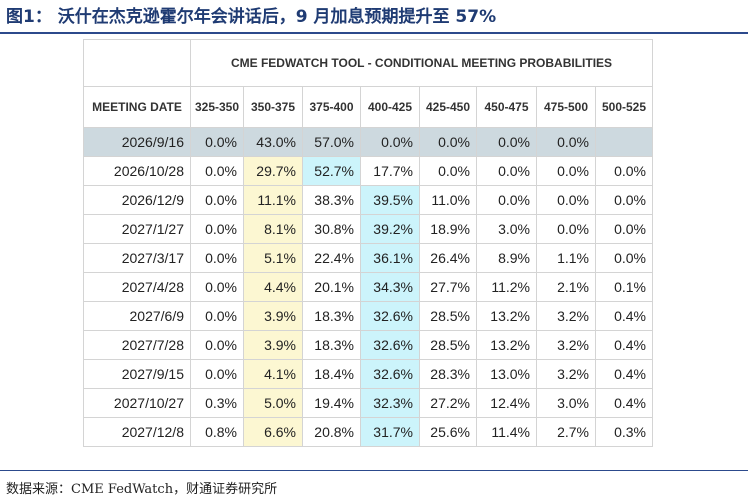 The width and height of the screenshot is (748, 501). I want to click on probability-cell: 22.4%, so click(331, 258).